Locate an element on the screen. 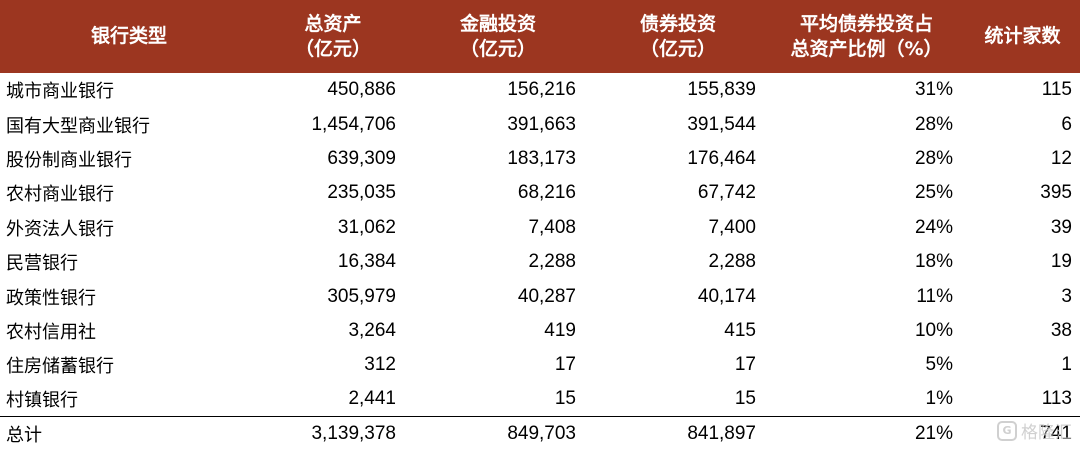  financial-investment-cell: 156,216 is located at coordinates (541, 90).